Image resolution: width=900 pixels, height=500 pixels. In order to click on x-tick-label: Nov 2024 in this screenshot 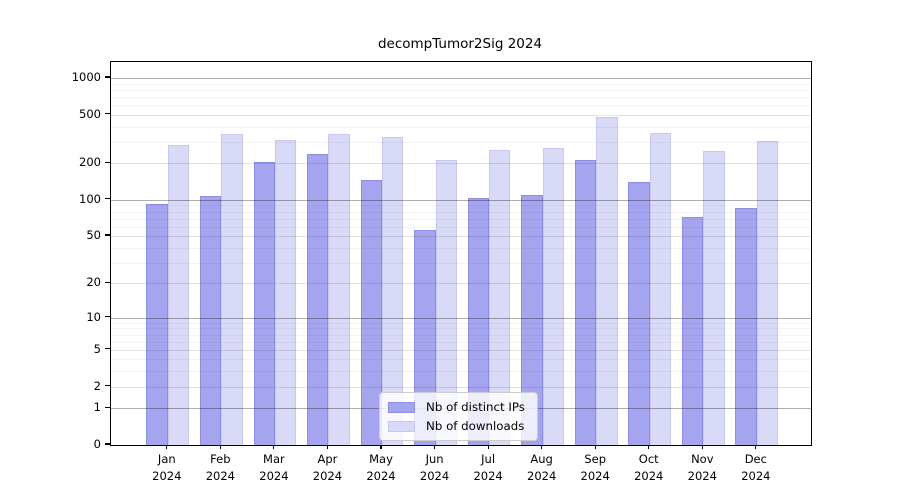, I will do `click(702, 467)`.